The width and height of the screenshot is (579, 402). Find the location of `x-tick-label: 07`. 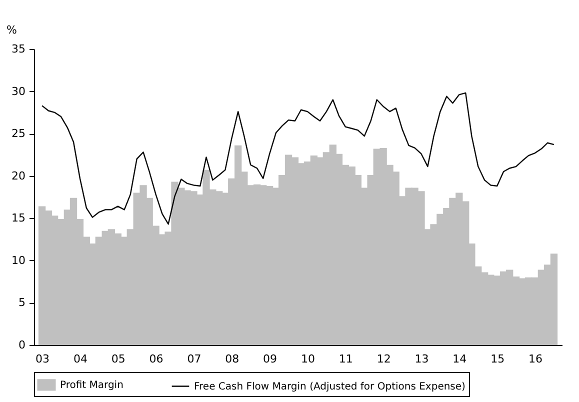

x-tick-label: 07 is located at coordinates (194, 359).